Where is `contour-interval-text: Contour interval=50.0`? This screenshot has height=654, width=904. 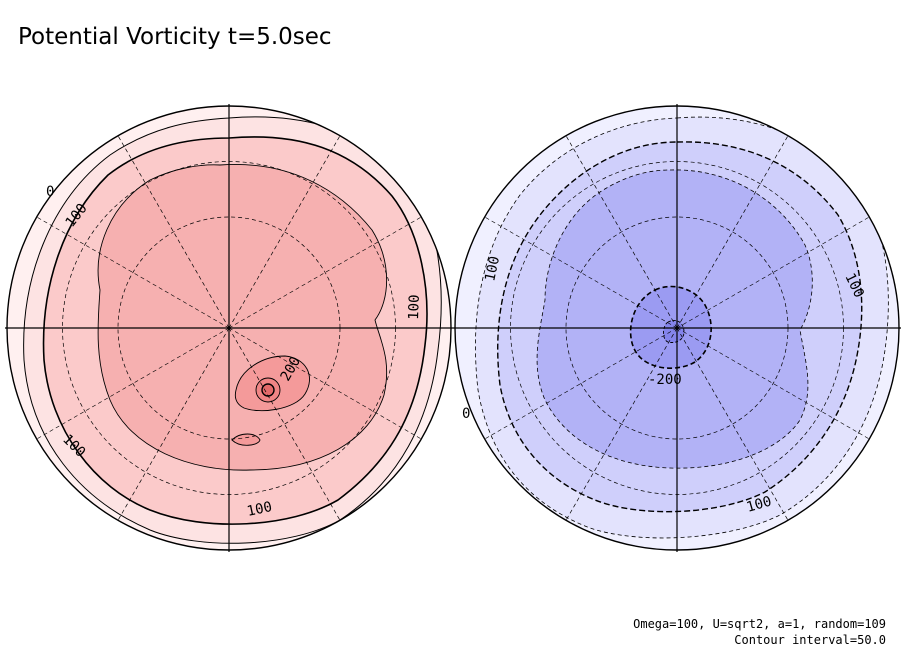 contour-interval-text: Contour interval=50.0 is located at coordinates (810, 640).